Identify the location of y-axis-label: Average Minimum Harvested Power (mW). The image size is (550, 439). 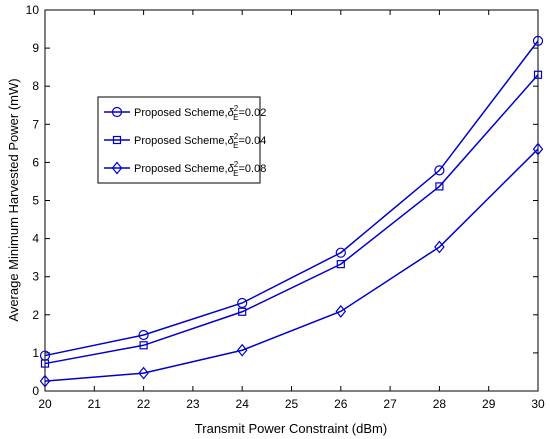
(13, 199).